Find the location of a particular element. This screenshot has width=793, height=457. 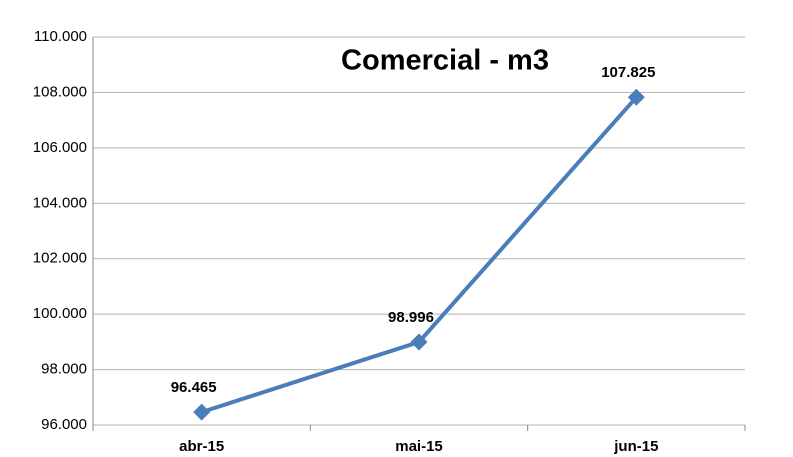

y-tick-label: 96.000 is located at coordinates (64, 424).